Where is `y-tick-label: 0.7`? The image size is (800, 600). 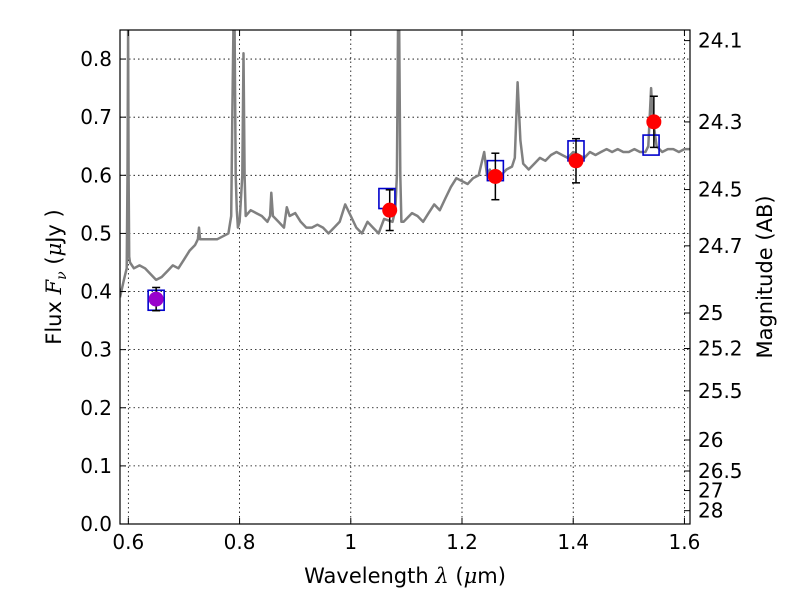
y-tick-label: 0.7 is located at coordinates (96, 117).